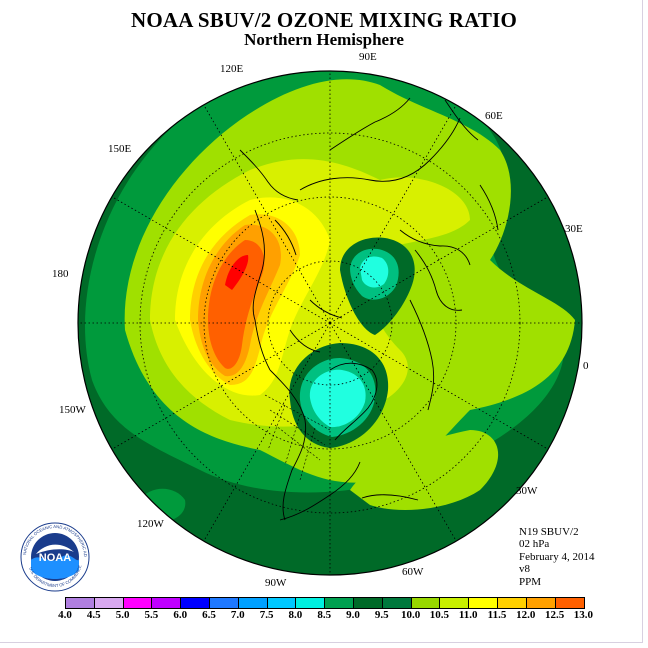 Image resolution: width=648 pixels, height=648 pixels. What do you see at coordinates (266, 615) in the screenshot?
I see `colorbar-label: 7.5` at bounding box center [266, 615].